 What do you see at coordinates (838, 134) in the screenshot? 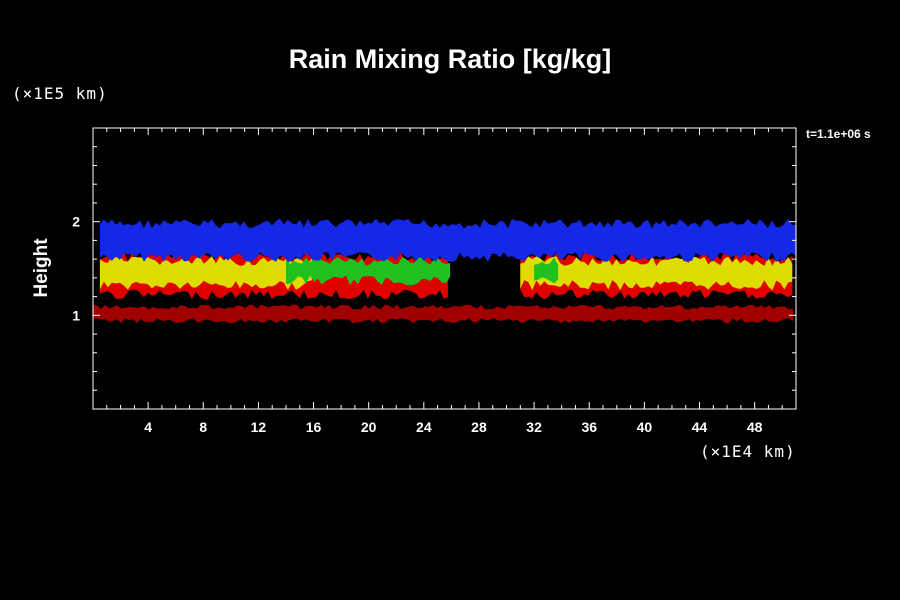
I see `time-label: t=1.1e+06 s` at bounding box center [838, 134].